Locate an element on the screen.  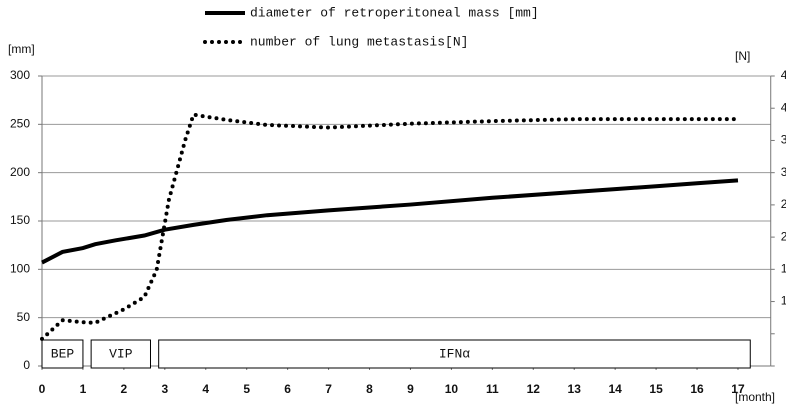
x-tick-label: 12 is located at coordinates (534, 389).